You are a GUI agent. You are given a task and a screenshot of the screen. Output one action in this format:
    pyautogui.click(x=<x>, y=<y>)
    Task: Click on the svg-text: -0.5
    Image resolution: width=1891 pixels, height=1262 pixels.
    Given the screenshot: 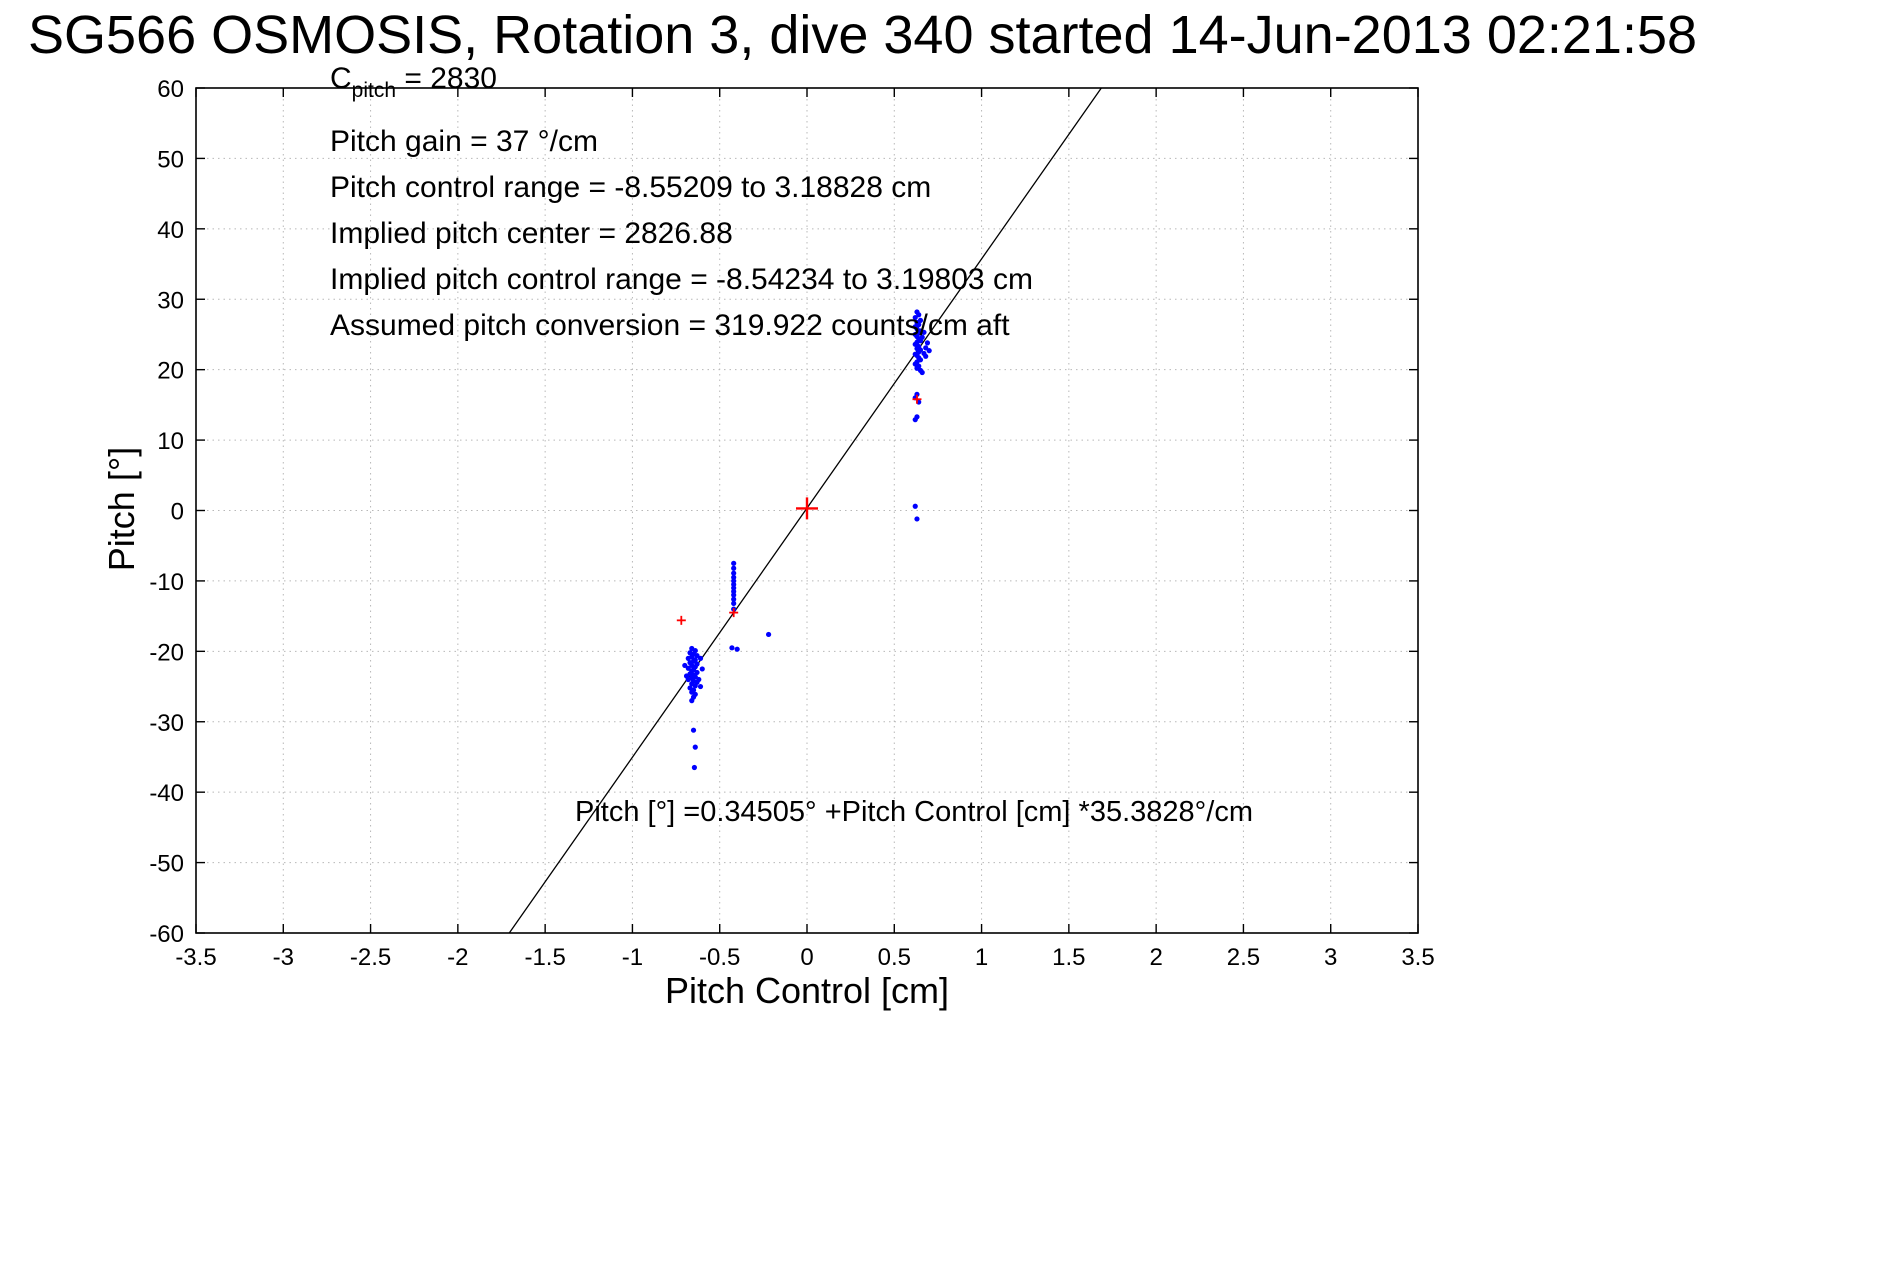 What is the action you would take?
    pyautogui.click(x=719, y=957)
    